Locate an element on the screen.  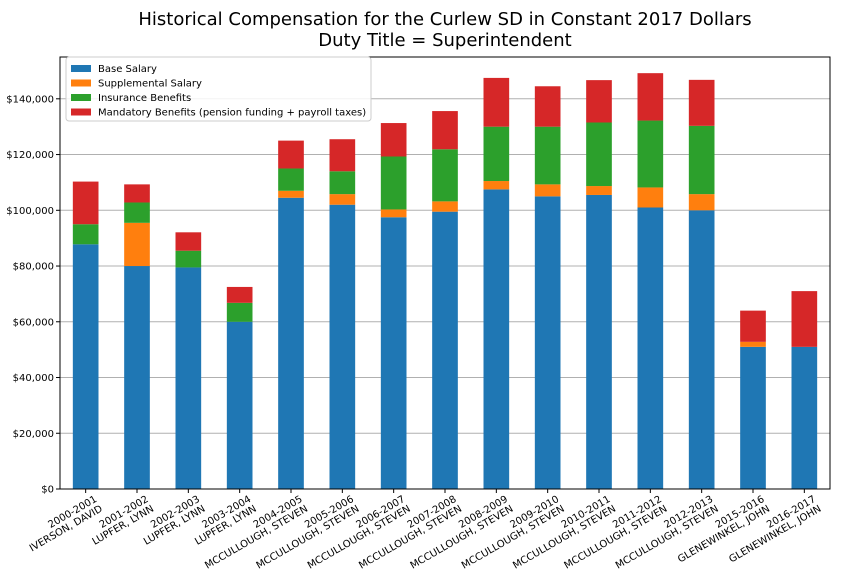
legend-box is located at coordinates (218, 89).